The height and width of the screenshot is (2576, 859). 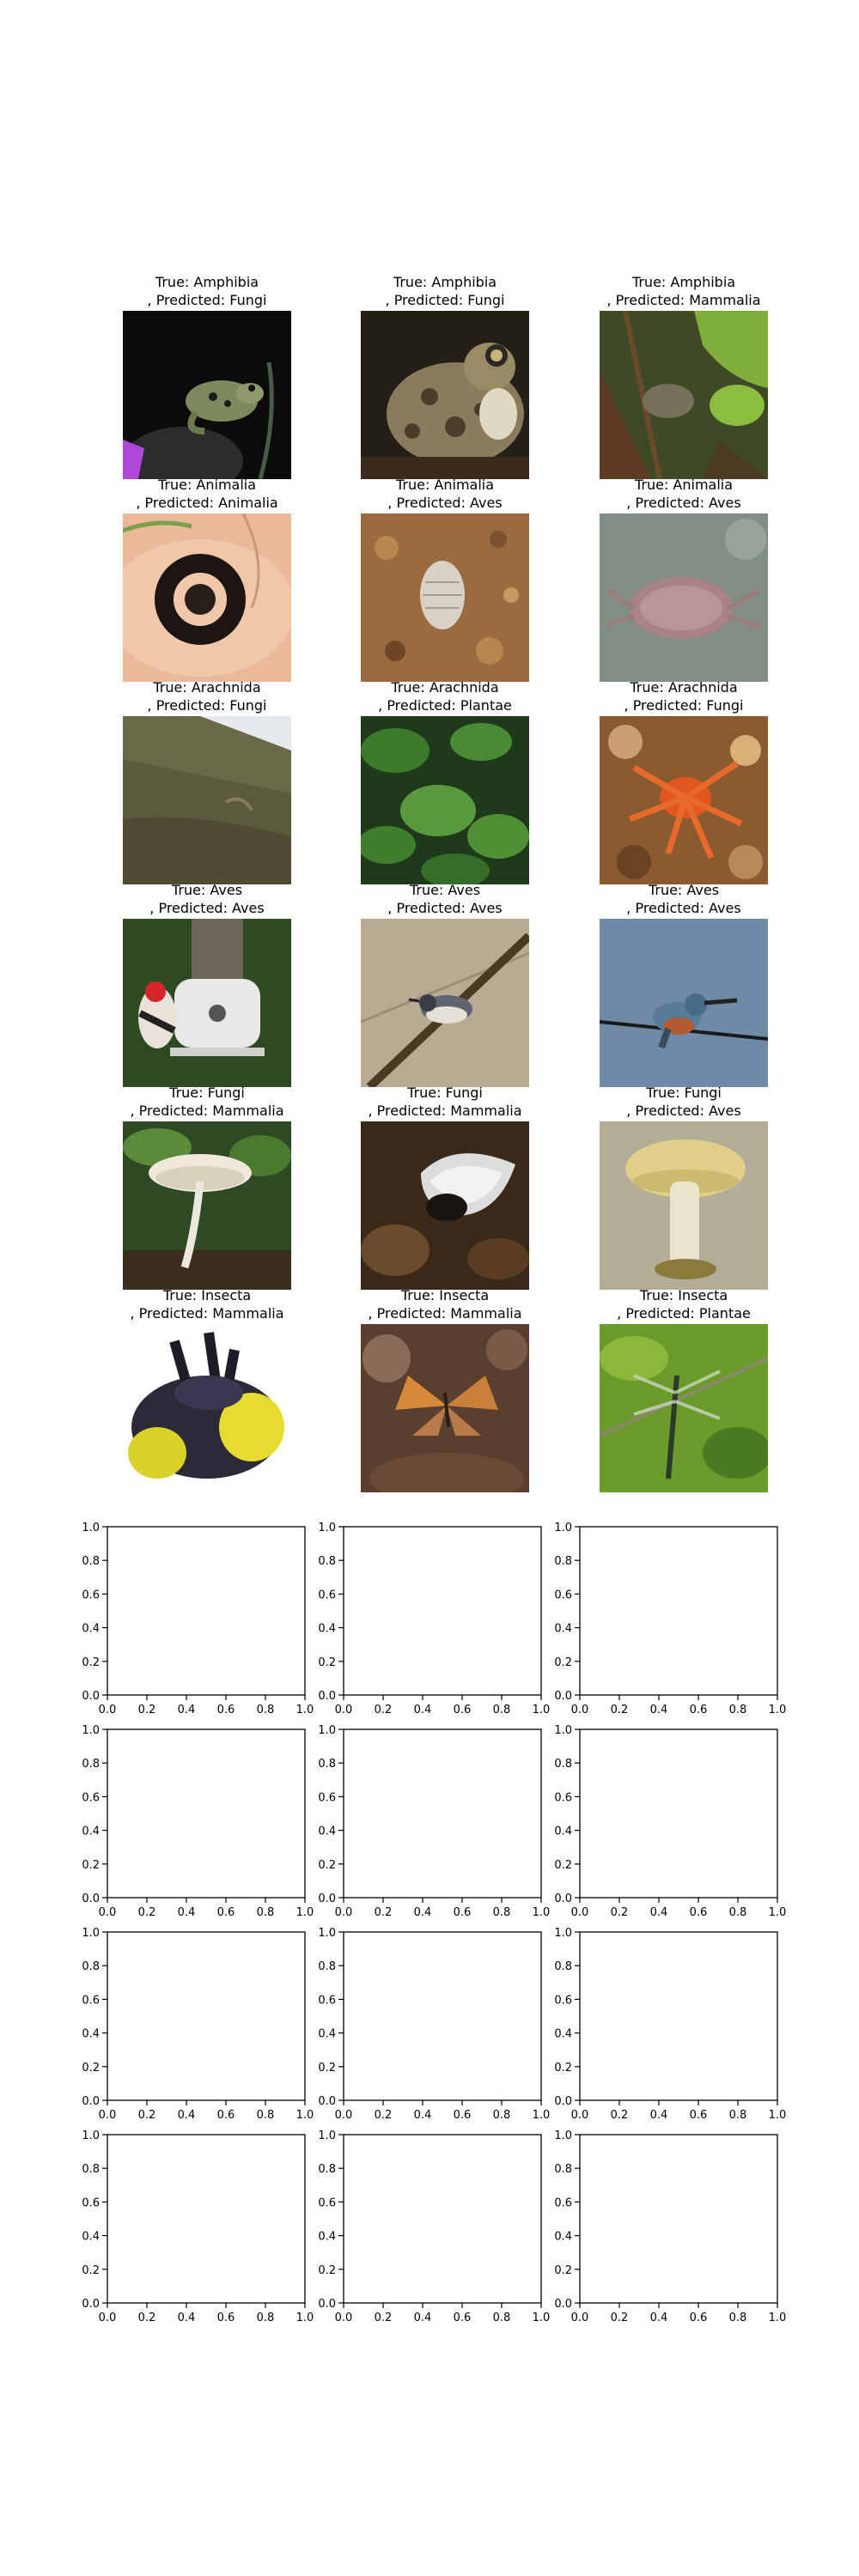 What do you see at coordinates (445, 1408) in the screenshot?
I see `butterfly-icon` at bounding box center [445, 1408].